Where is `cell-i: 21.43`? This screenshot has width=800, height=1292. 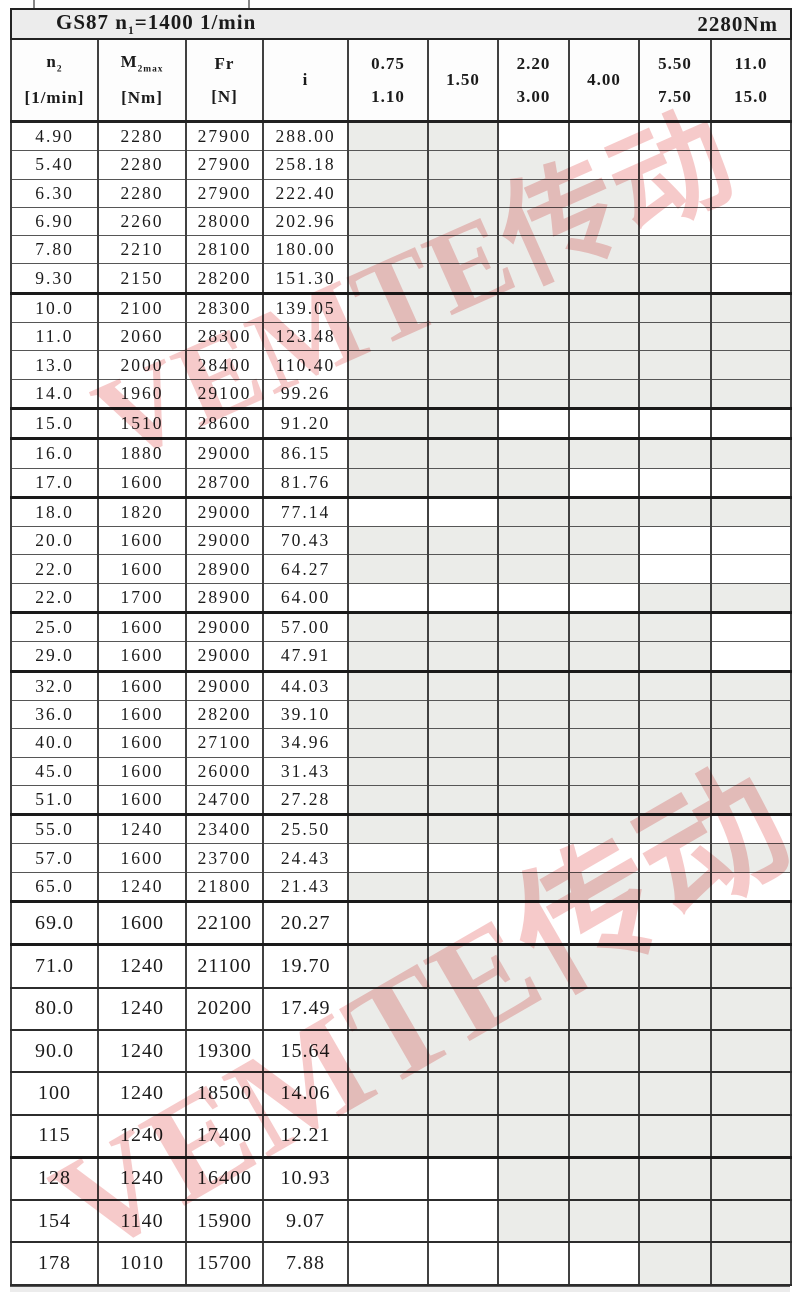
cell-i: 21.43 is located at coordinates (305, 887).